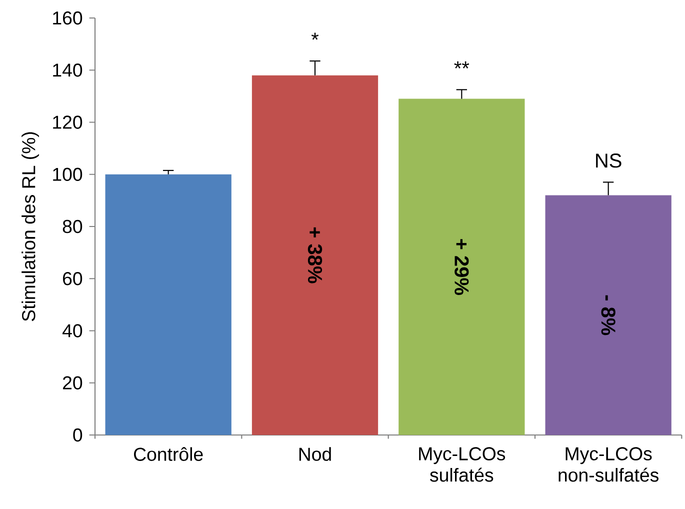 This screenshot has width=685, height=509. I want to click on x-tick-label: Contrôle, so click(168, 454).